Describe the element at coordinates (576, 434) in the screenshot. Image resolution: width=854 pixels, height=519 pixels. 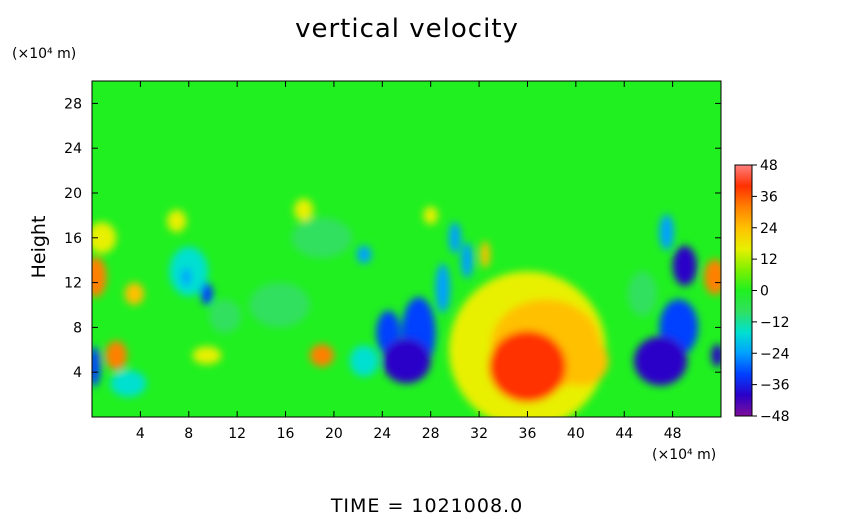
I see `x-tick-label: 40` at that location.